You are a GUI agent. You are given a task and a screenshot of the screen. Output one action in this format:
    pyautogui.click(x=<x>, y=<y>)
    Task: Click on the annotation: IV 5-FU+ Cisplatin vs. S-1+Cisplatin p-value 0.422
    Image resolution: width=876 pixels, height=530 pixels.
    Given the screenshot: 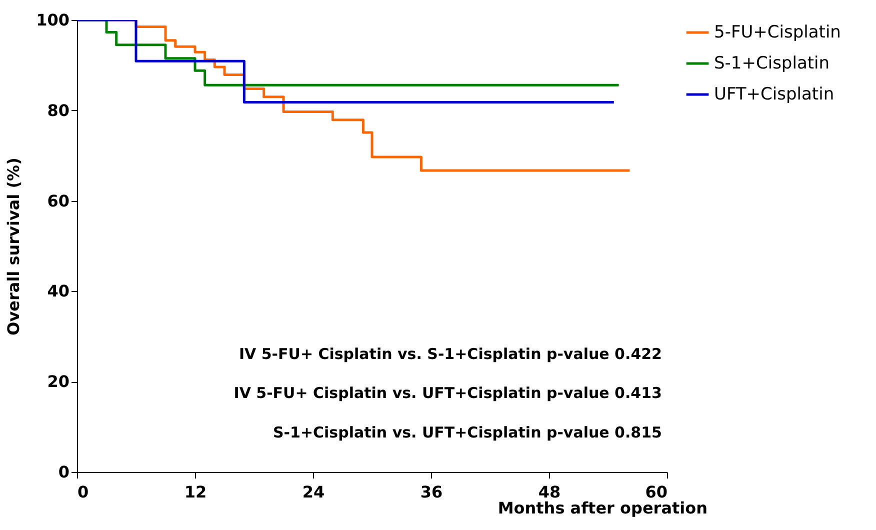 What is the action you would take?
    pyautogui.click(x=450, y=353)
    